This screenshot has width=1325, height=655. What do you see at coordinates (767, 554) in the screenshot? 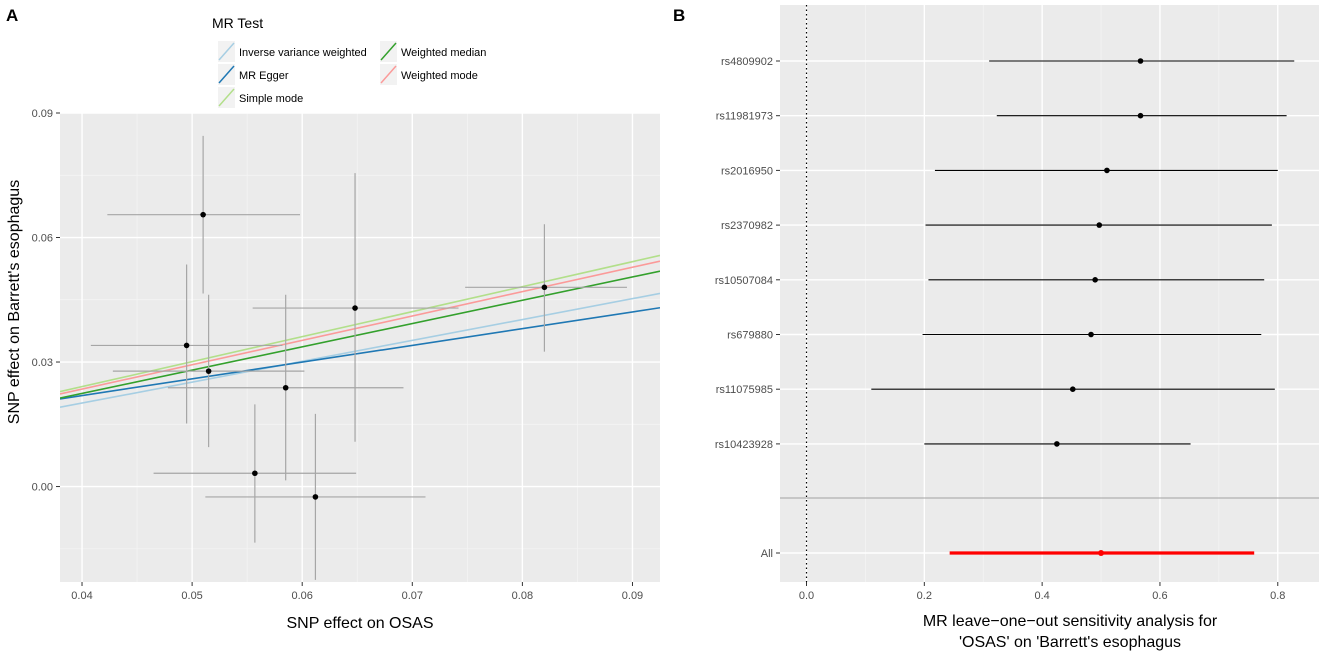
I see `row-label-all: All` at bounding box center [767, 554].